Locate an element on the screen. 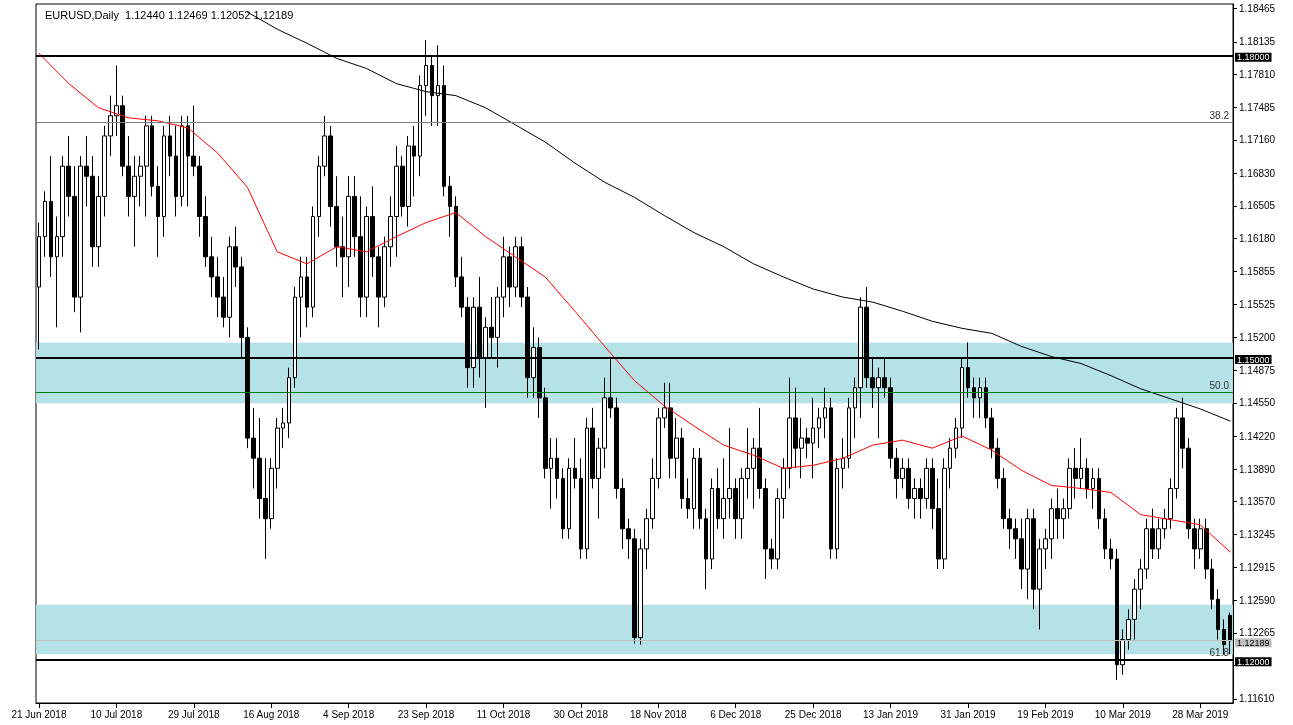 The width and height of the screenshot is (1293, 725). x-tick-label: 21 Jun 2018 is located at coordinates (39, 714).